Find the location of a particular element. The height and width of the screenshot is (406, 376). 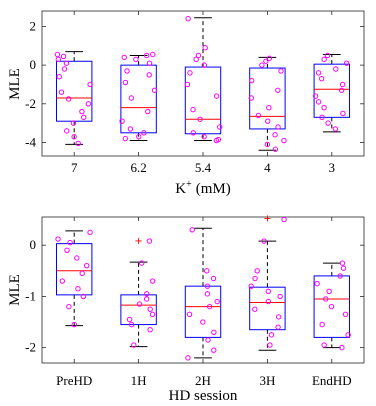

x-tick-label: 3H is located at coordinates (267, 380).